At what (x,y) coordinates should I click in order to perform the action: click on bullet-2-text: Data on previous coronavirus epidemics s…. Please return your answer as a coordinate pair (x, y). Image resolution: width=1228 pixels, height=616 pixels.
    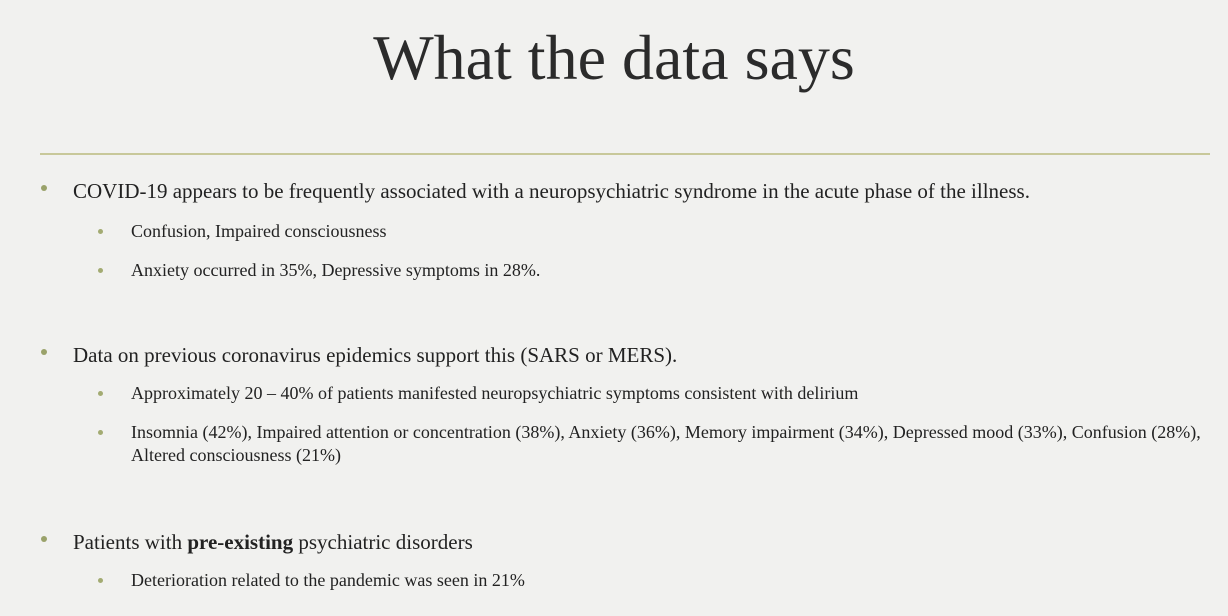
    Looking at the image, I should click on (375, 355).